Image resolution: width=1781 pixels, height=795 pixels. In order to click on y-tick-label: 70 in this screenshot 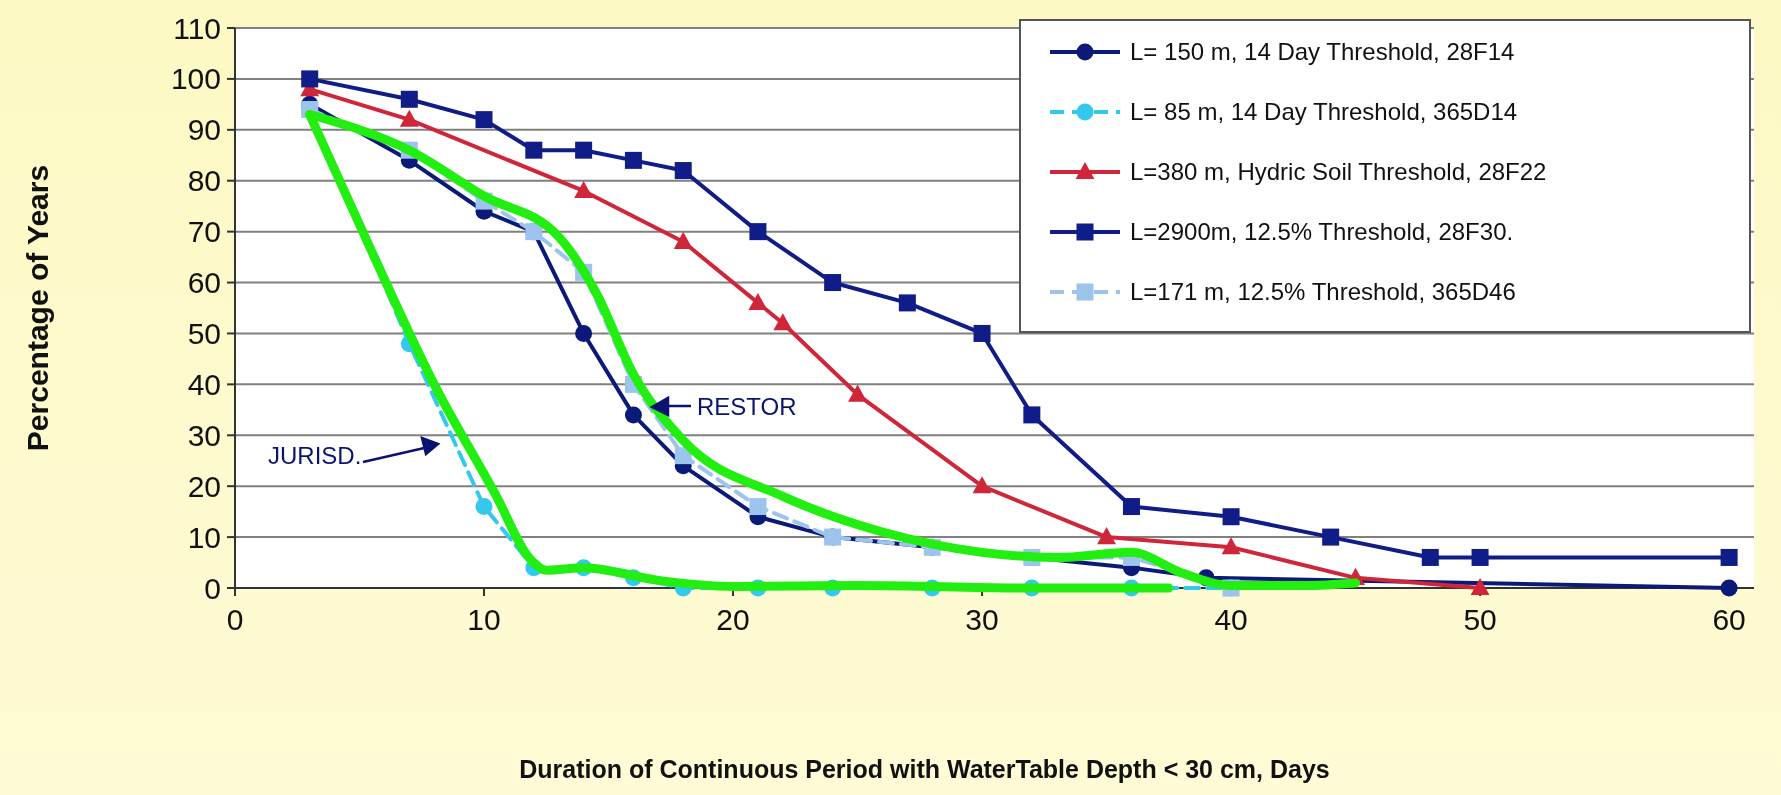, I will do `click(204, 232)`.